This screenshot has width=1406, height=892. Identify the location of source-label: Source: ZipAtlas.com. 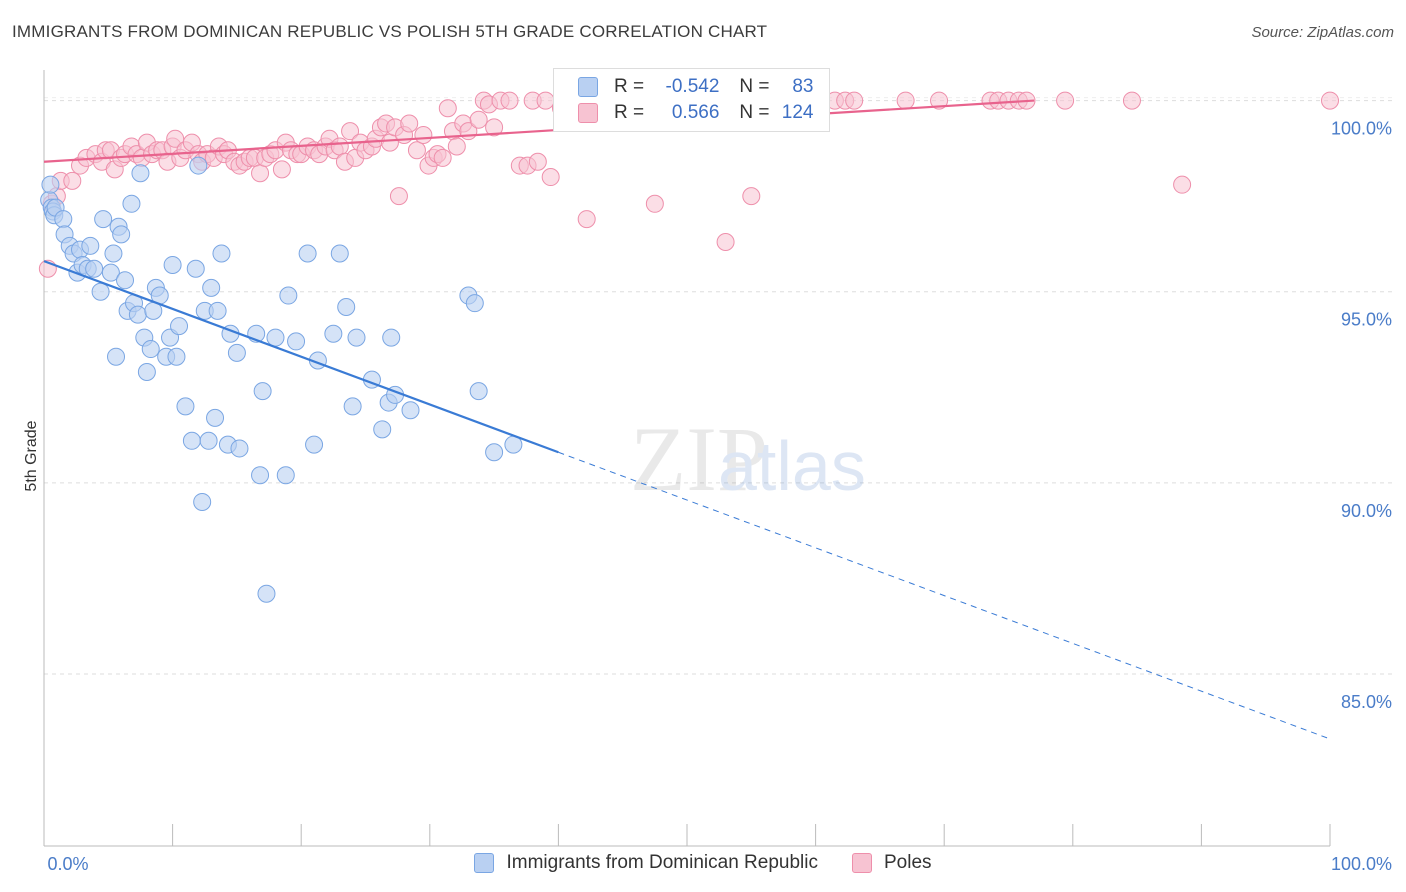
(1322, 32).